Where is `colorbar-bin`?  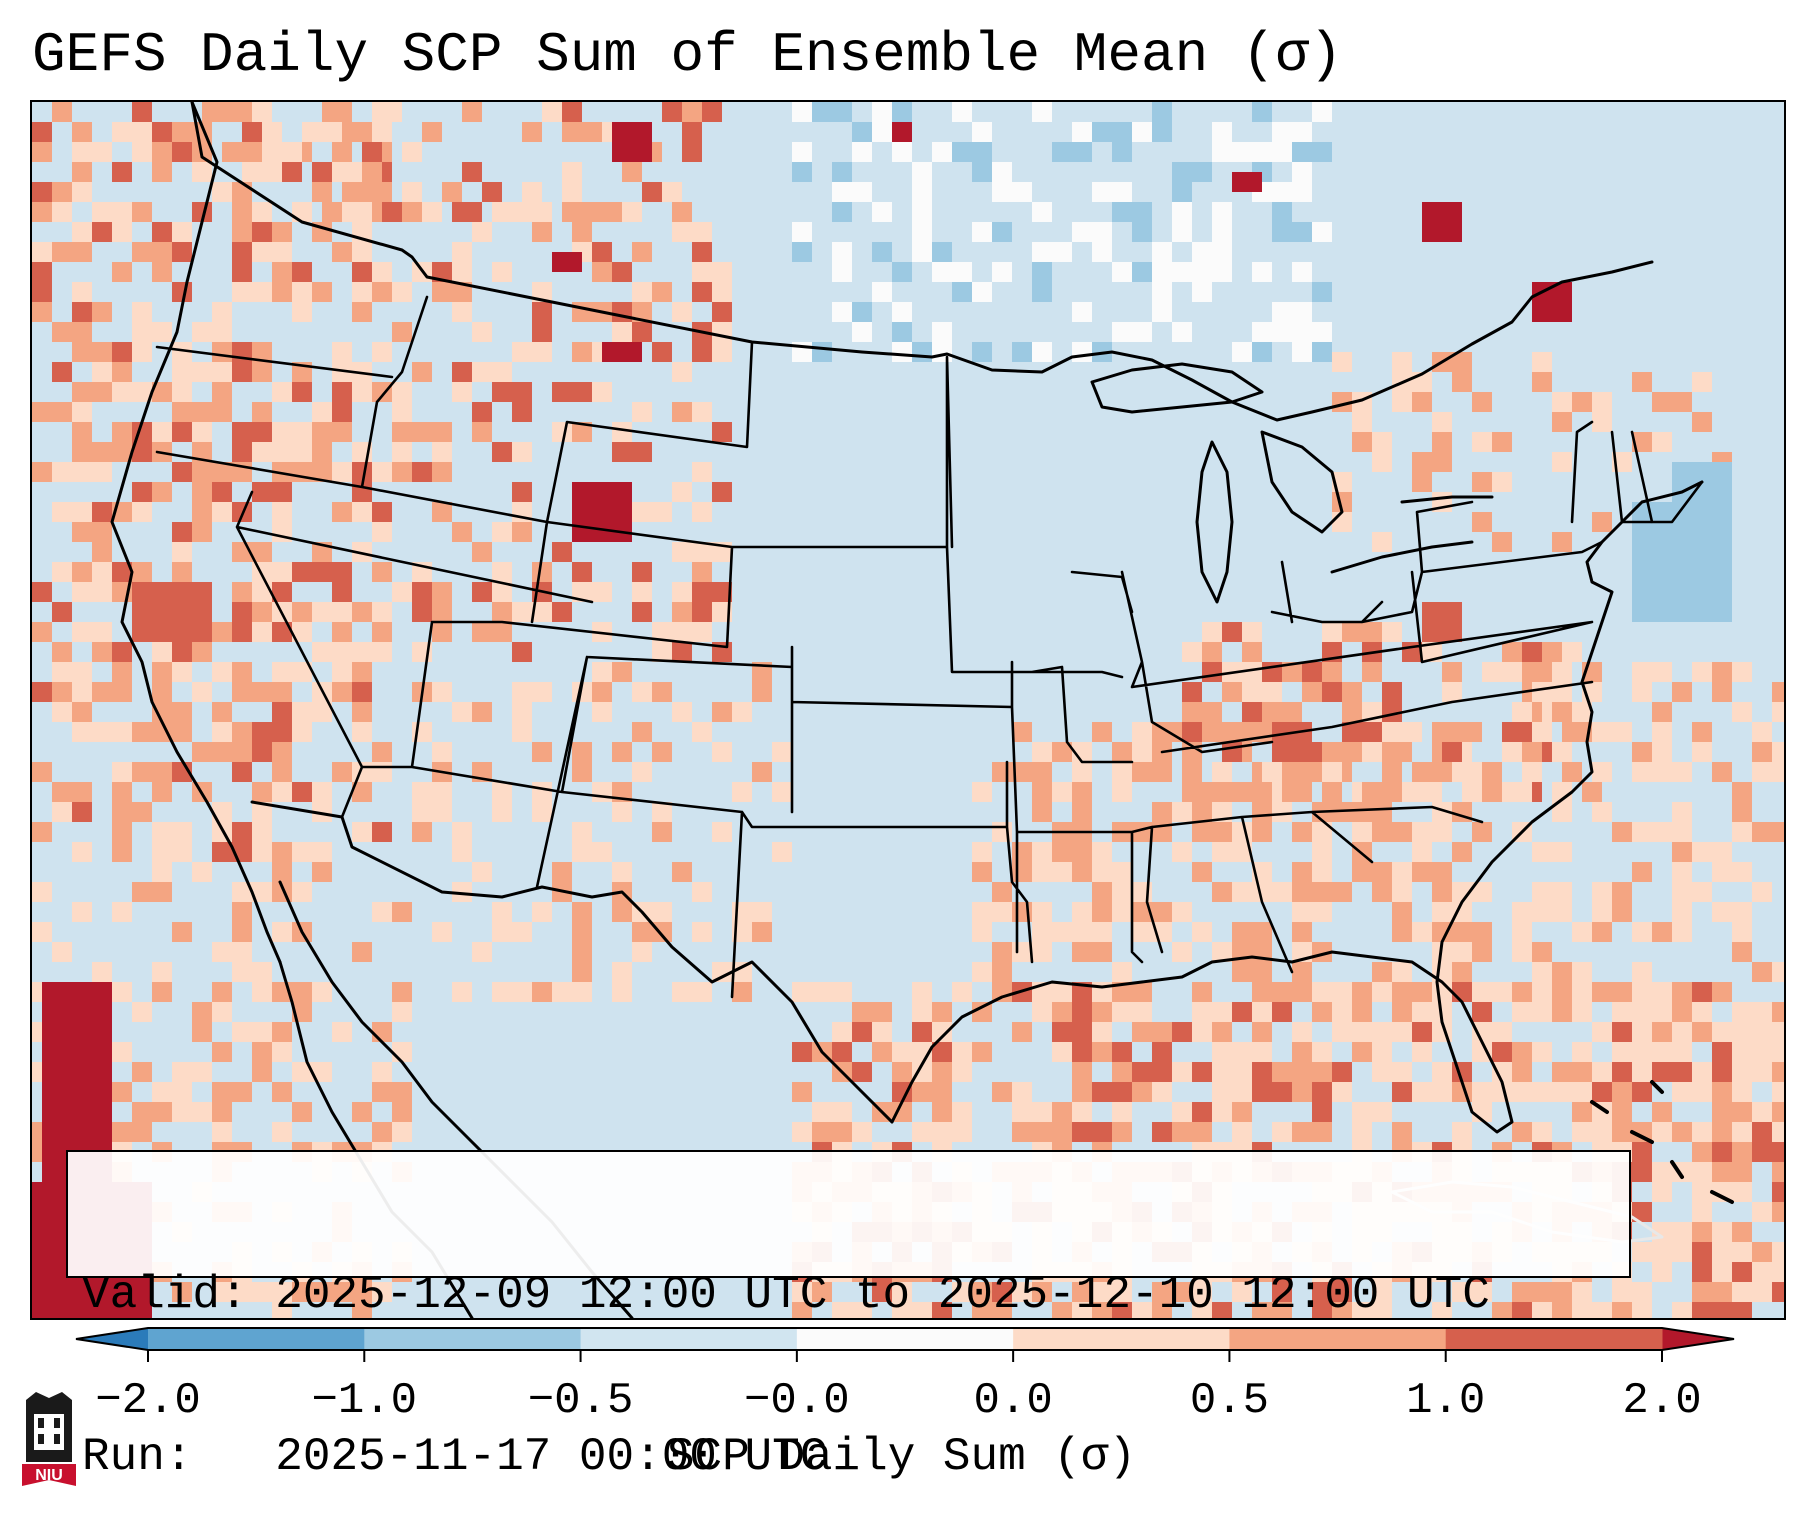 colorbar-bin is located at coordinates (473, 1339).